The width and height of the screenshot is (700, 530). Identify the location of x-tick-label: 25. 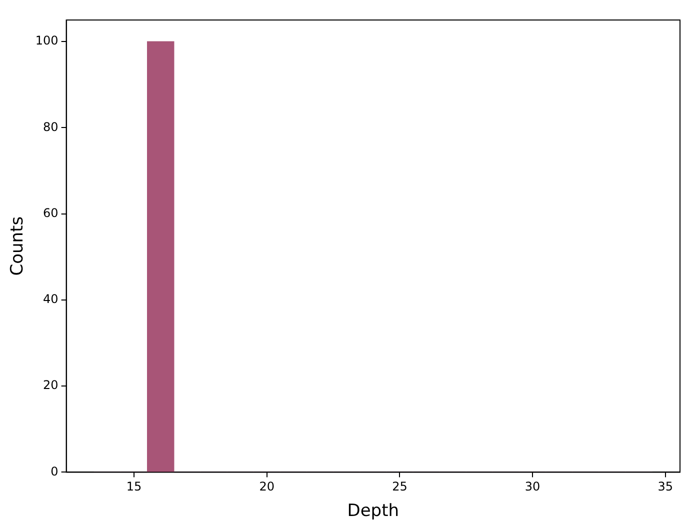
(400, 487).